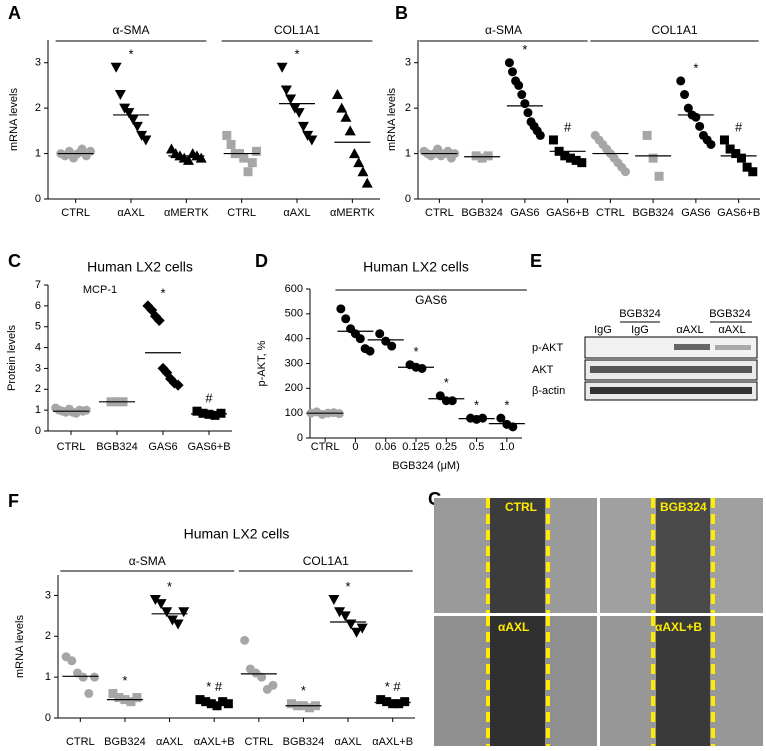  What do you see at coordinates (392, 119) in the screenshot?
I see `y-axis-label: mRNA levels` at bounding box center [392, 119].